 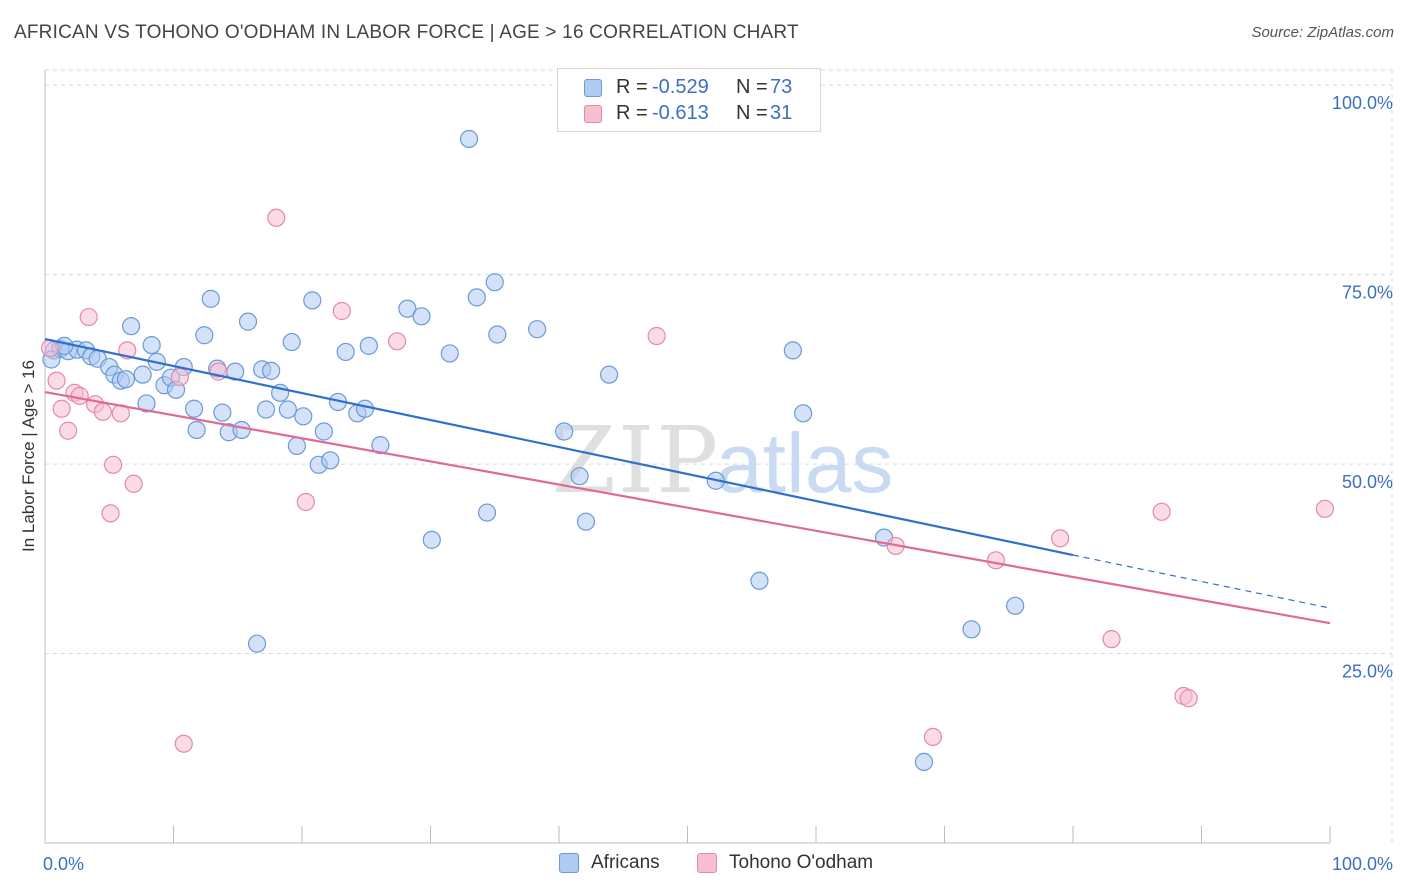 I want to click on watermark: ZIP atlas, so click(x=722, y=460).